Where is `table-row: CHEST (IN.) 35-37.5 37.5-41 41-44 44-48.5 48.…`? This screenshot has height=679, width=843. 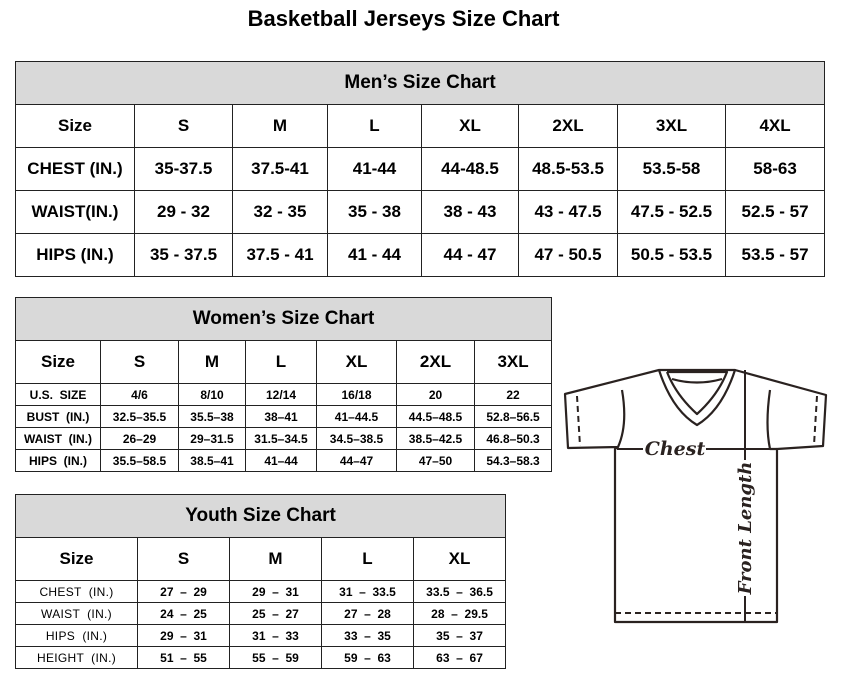
table-row: CHEST (IN.) 35-37.5 37.5-41 41-44 44-48.5 48.… is located at coordinates (420, 169).